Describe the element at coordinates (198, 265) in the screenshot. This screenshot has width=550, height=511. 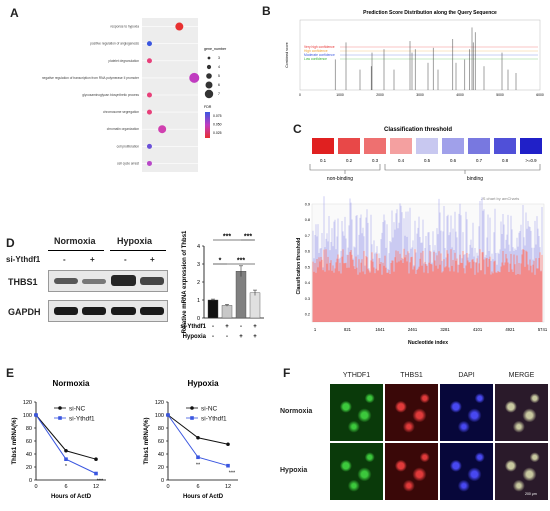
I see `panel-d-ytick: 3` at that location.